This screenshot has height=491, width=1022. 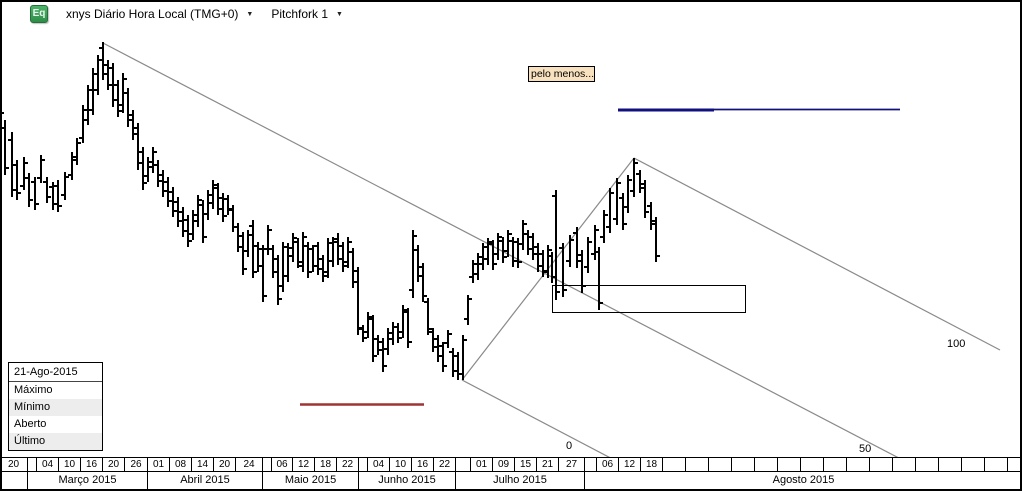 What do you see at coordinates (159, 14) in the screenshot?
I see `symbol-timeframe-dropdown: xnys Diário Hora Local (TMG+0) ▼` at bounding box center [159, 14].